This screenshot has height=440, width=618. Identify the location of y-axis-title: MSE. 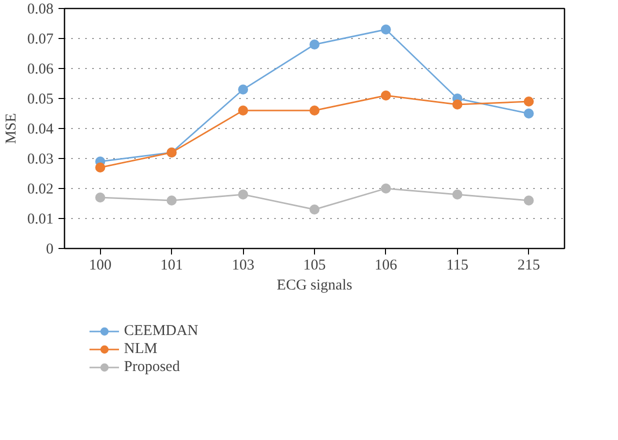
(11, 128).